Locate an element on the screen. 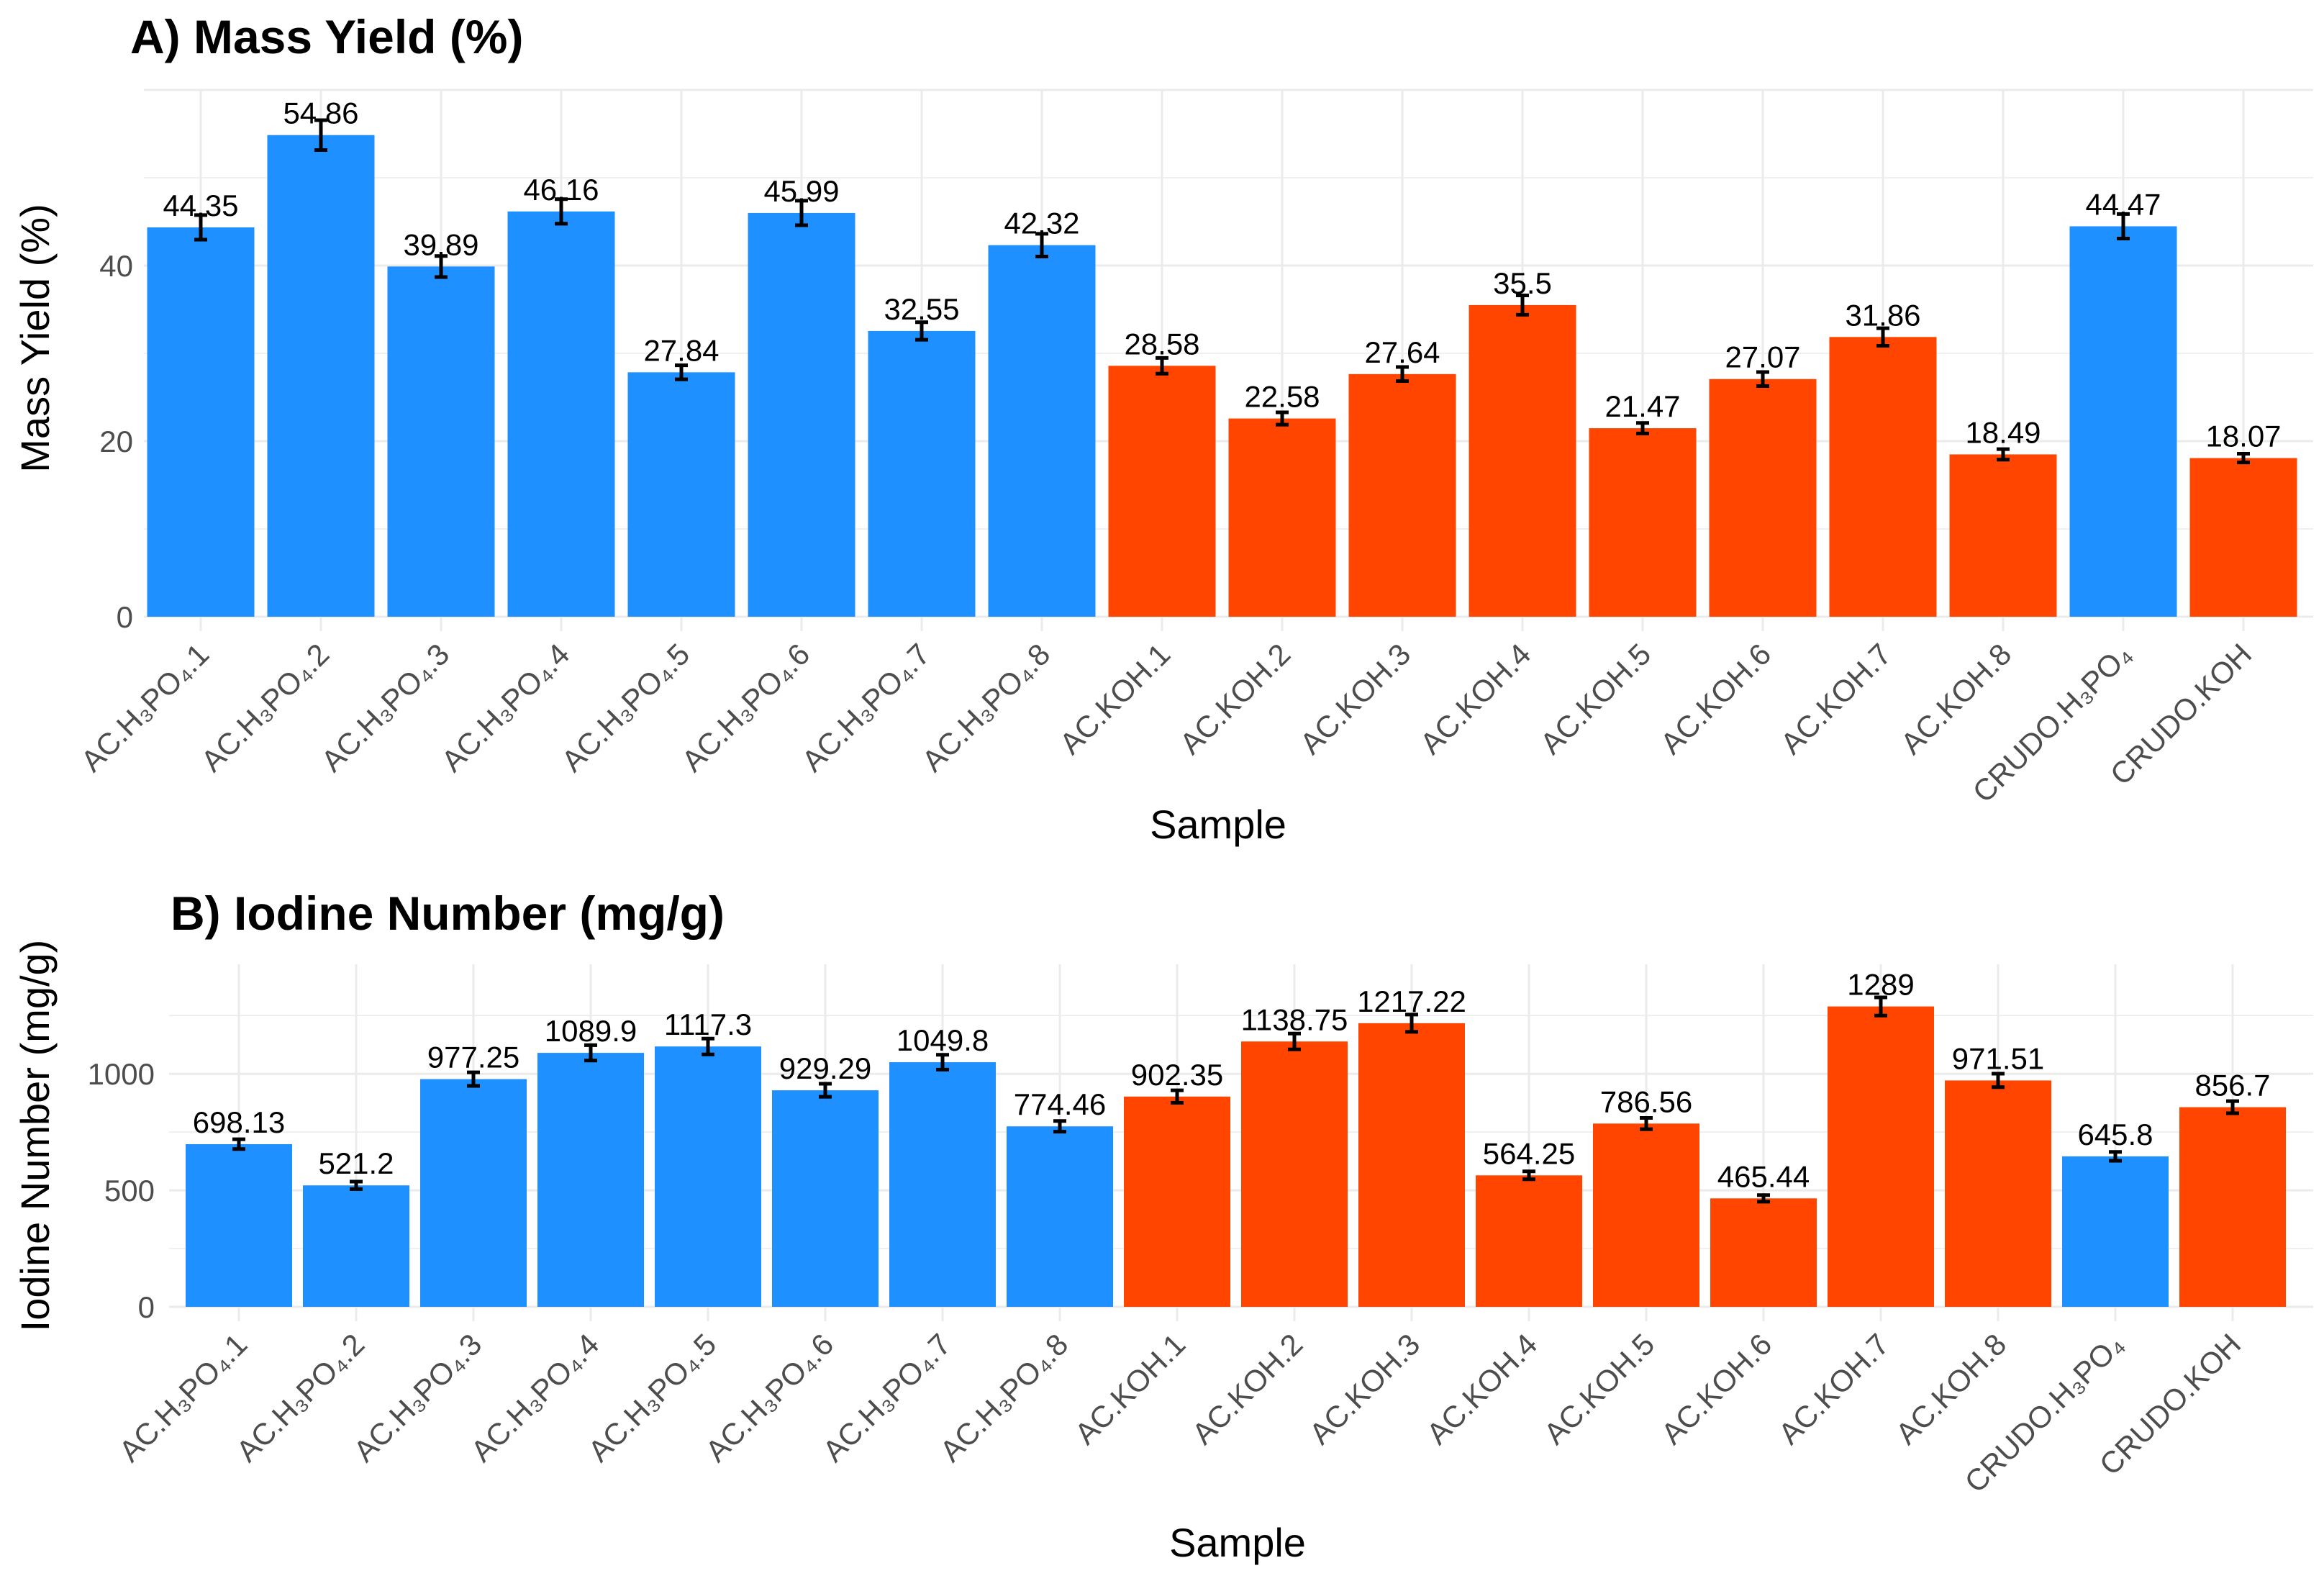 This screenshot has height=1581, width=2324. y-tick-label: 1000 is located at coordinates (121, 1074).